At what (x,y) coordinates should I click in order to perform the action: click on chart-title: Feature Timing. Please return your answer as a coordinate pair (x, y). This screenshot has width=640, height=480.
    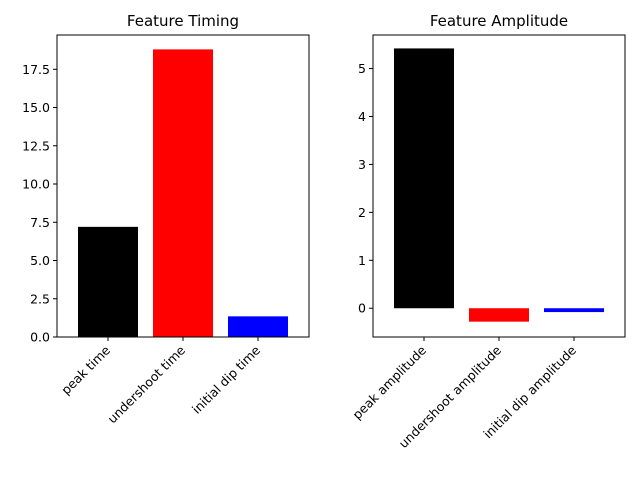
    Looking at the image, I should click on (183, 21).